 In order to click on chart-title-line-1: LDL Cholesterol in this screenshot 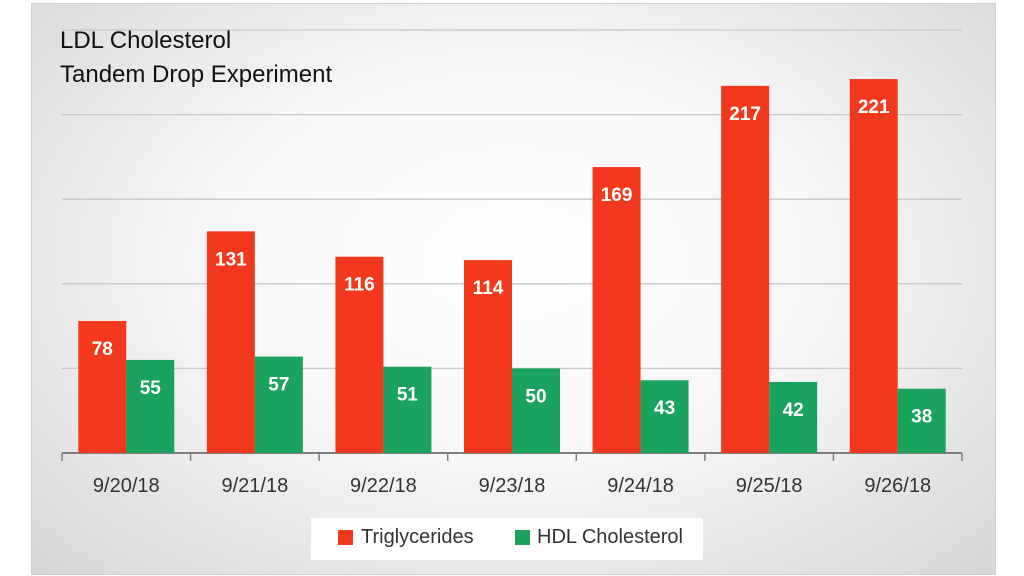, I will do `click(145, 40)`.